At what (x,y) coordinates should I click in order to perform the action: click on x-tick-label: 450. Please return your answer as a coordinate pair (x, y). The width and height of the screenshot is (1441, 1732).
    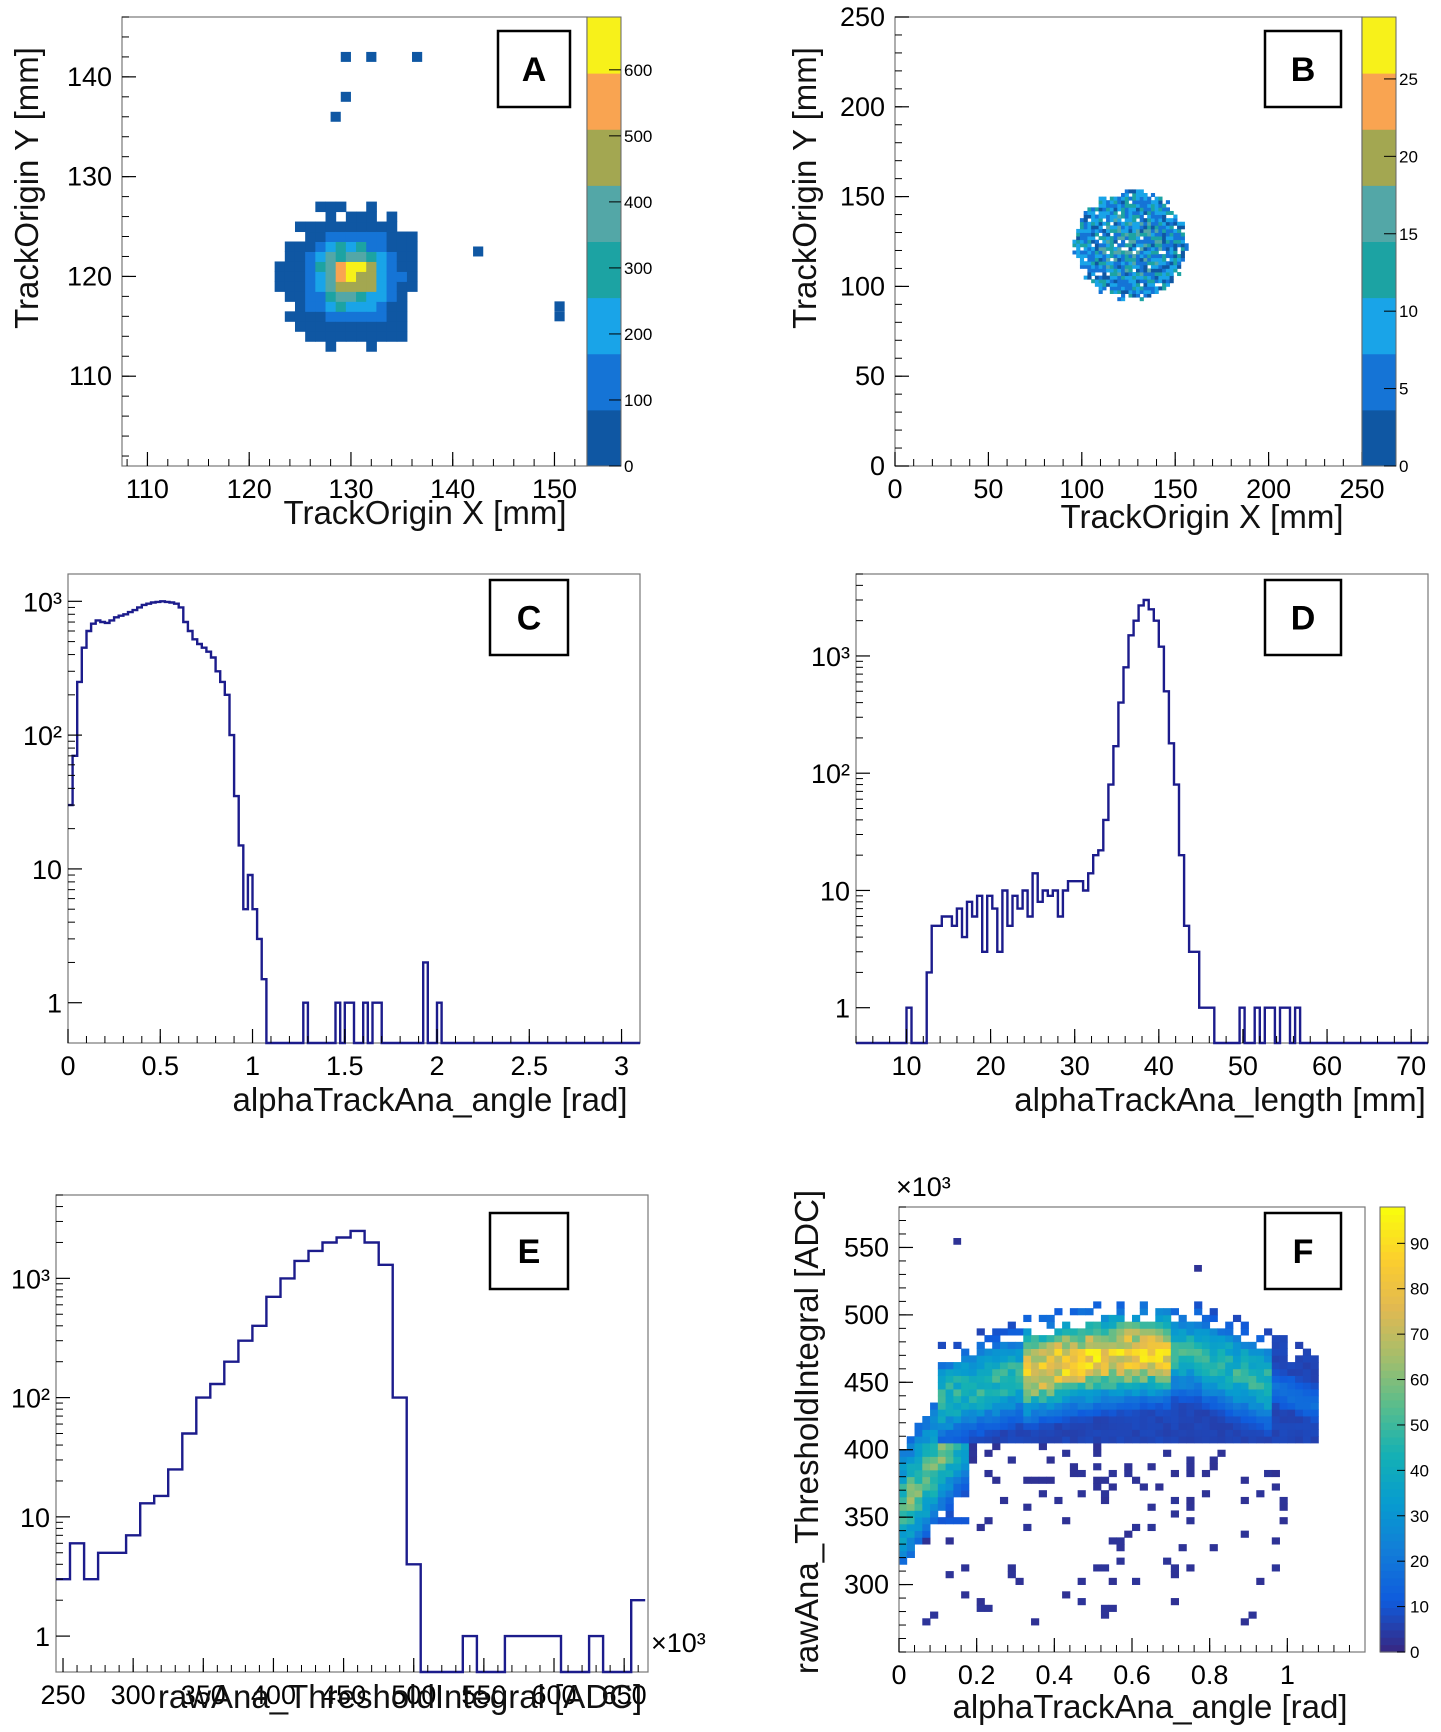
    Looking at the image, I should click on (343, 1695).